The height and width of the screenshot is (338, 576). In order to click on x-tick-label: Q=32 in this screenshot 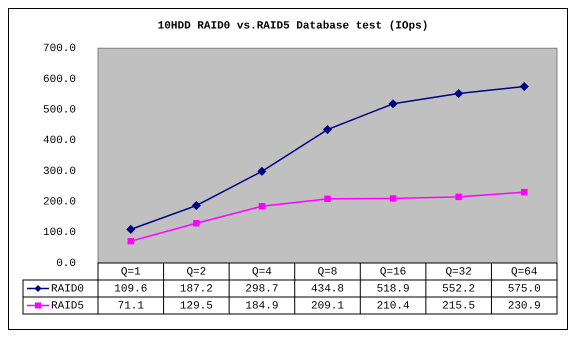, I will do `click(458, 272)`.